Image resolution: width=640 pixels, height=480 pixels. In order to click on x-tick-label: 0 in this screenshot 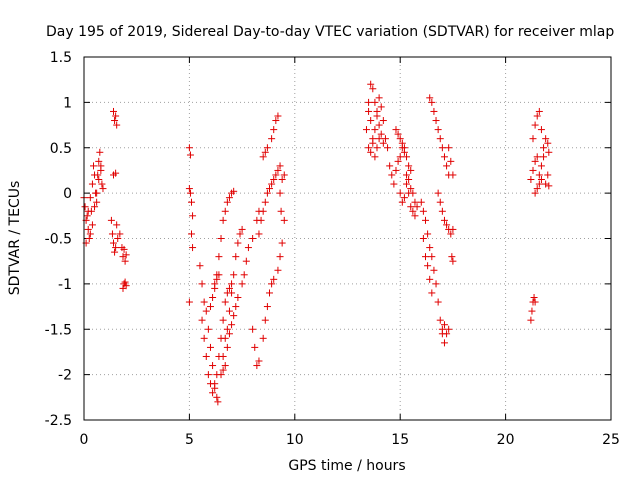, I will do `click(84, 440)`.